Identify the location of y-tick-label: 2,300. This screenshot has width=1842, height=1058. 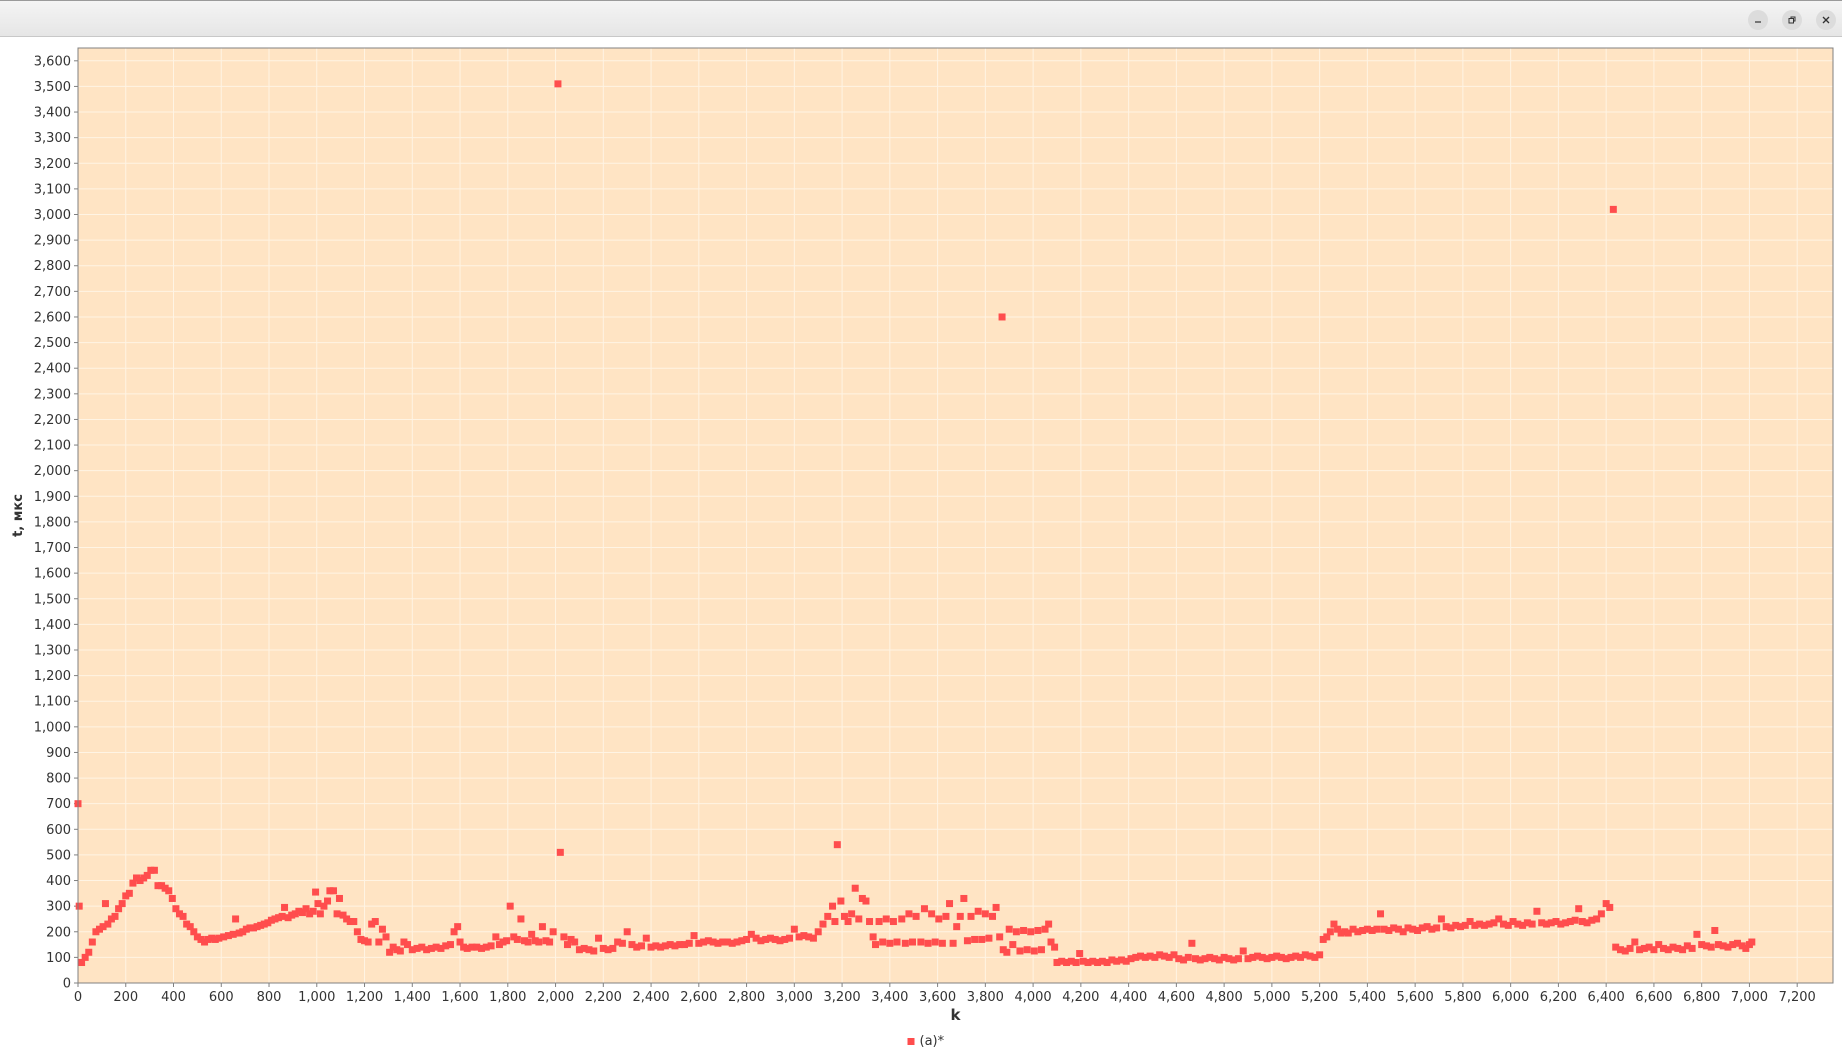
(52, 394).